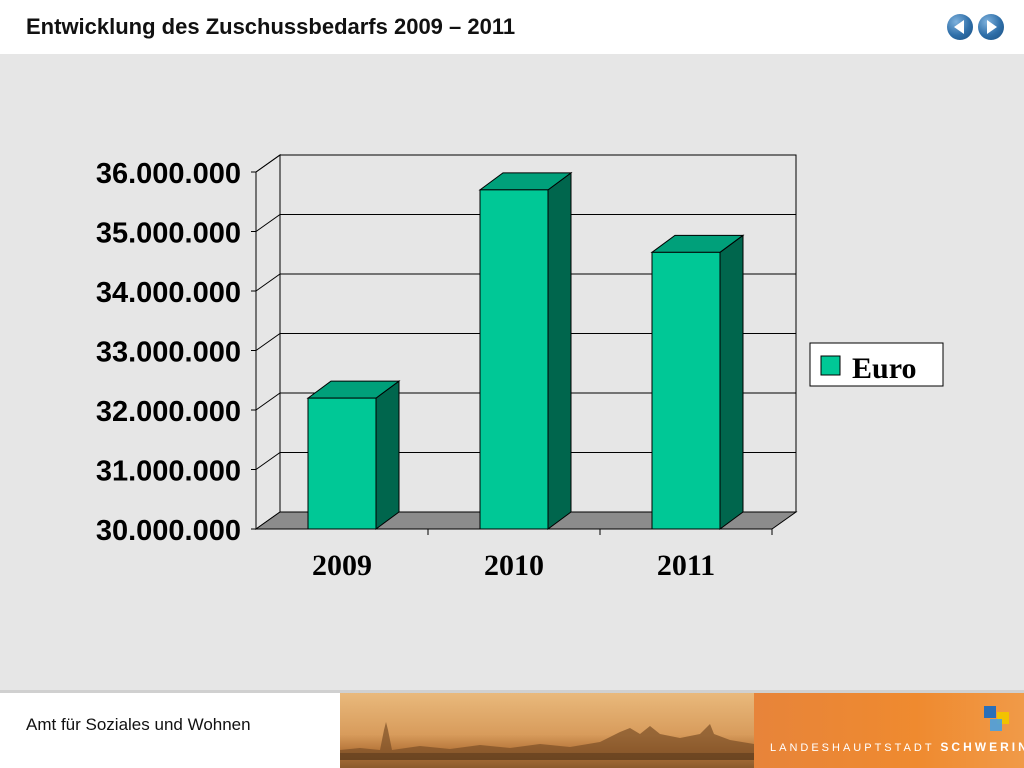  I want to click on y-tick-label: 31.000.000, so click(168, 472).